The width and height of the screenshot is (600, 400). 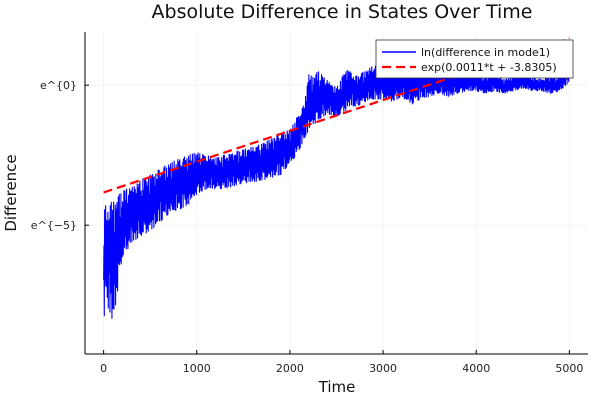 What do you see at coordinates (476, 368) in the screenshot?
I see `x-tick-label-4: 4000` at bounding box center [476, 368].